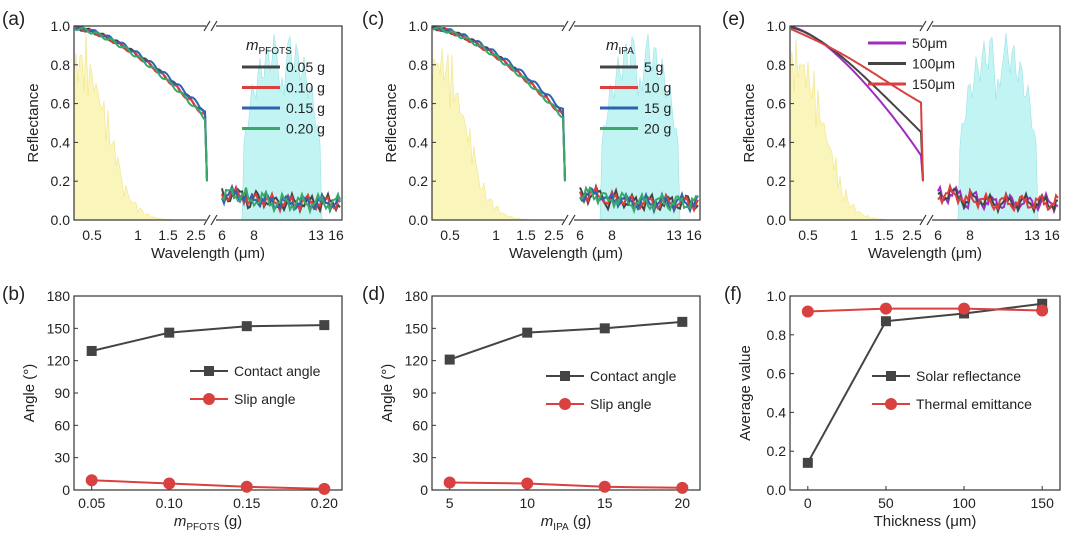 Image resolution: width=1080 pixels, height=534 pixels. I want to click on legend-a: mPFOTS 0.05 g 0.10 g 0.15 g 0.20 g, so click(283, 87).